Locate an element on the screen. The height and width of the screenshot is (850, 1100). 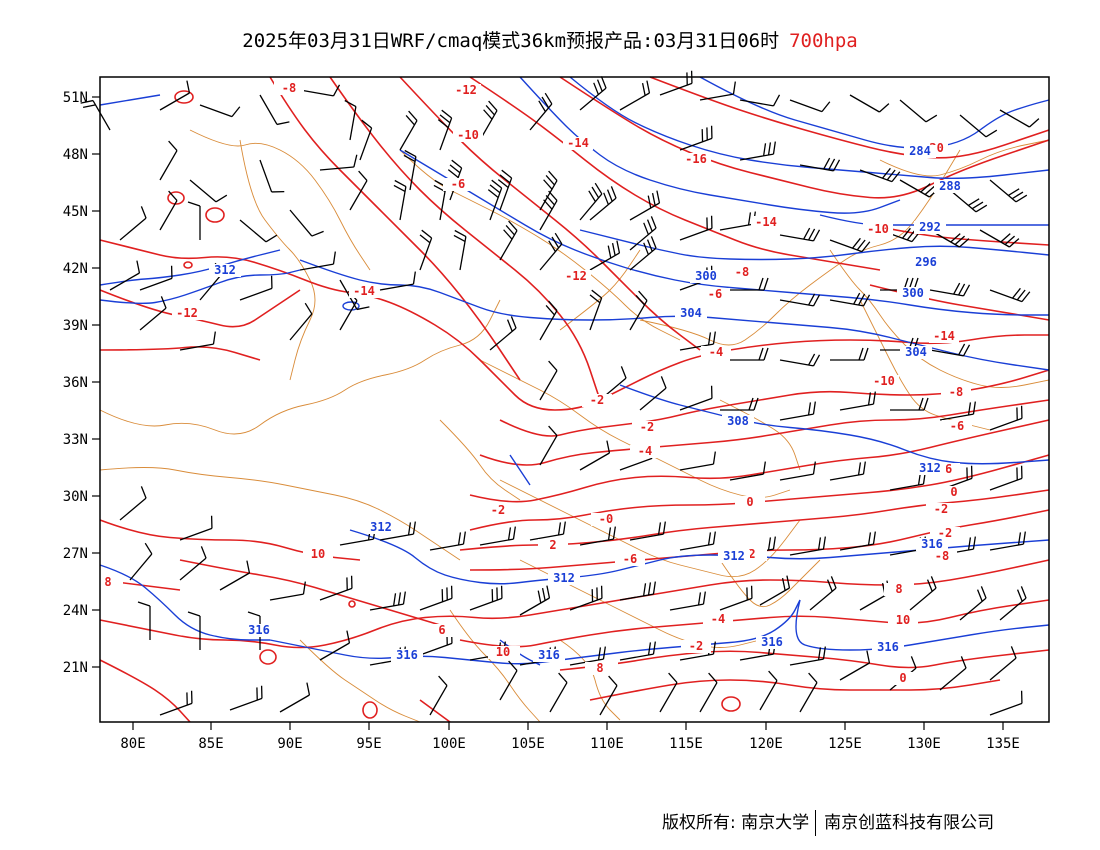
height-label: 312 is located at coordinates (930, 468).